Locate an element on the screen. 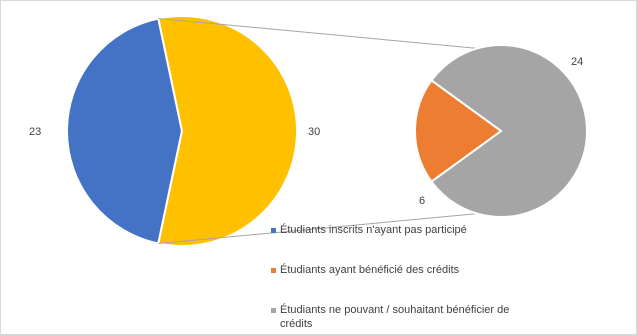 The height and width of the screenshot is (335, 637). legend-label-beneficie: Étudiants ayant bénéficié des crédits is located at coordinates (370, 270).